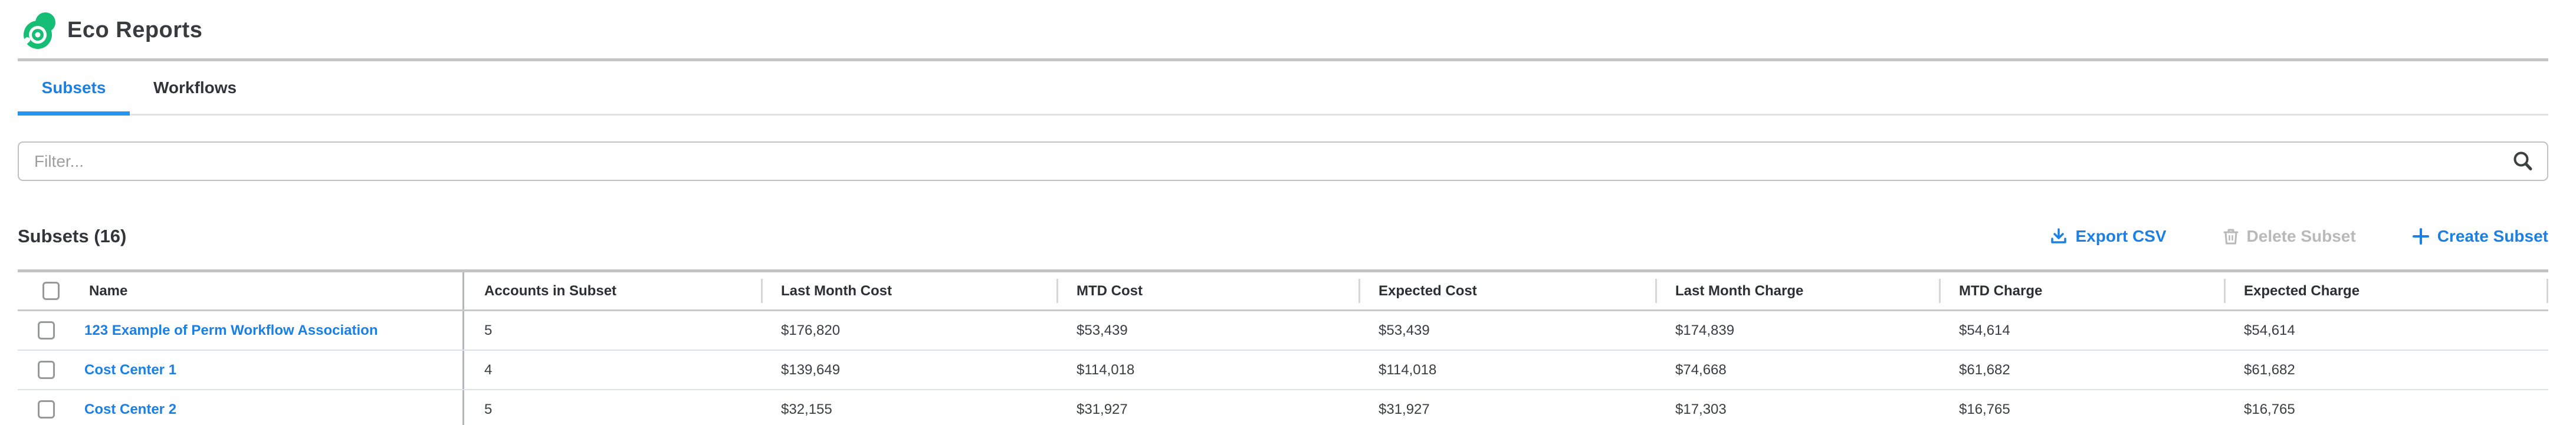 The width and height of the screenshot is (2576, 425). What do you see at coordinates (811, 369) in the screenshot?
I see `last-month-cost-cell: $139,649` at bounding box center [811, 369].